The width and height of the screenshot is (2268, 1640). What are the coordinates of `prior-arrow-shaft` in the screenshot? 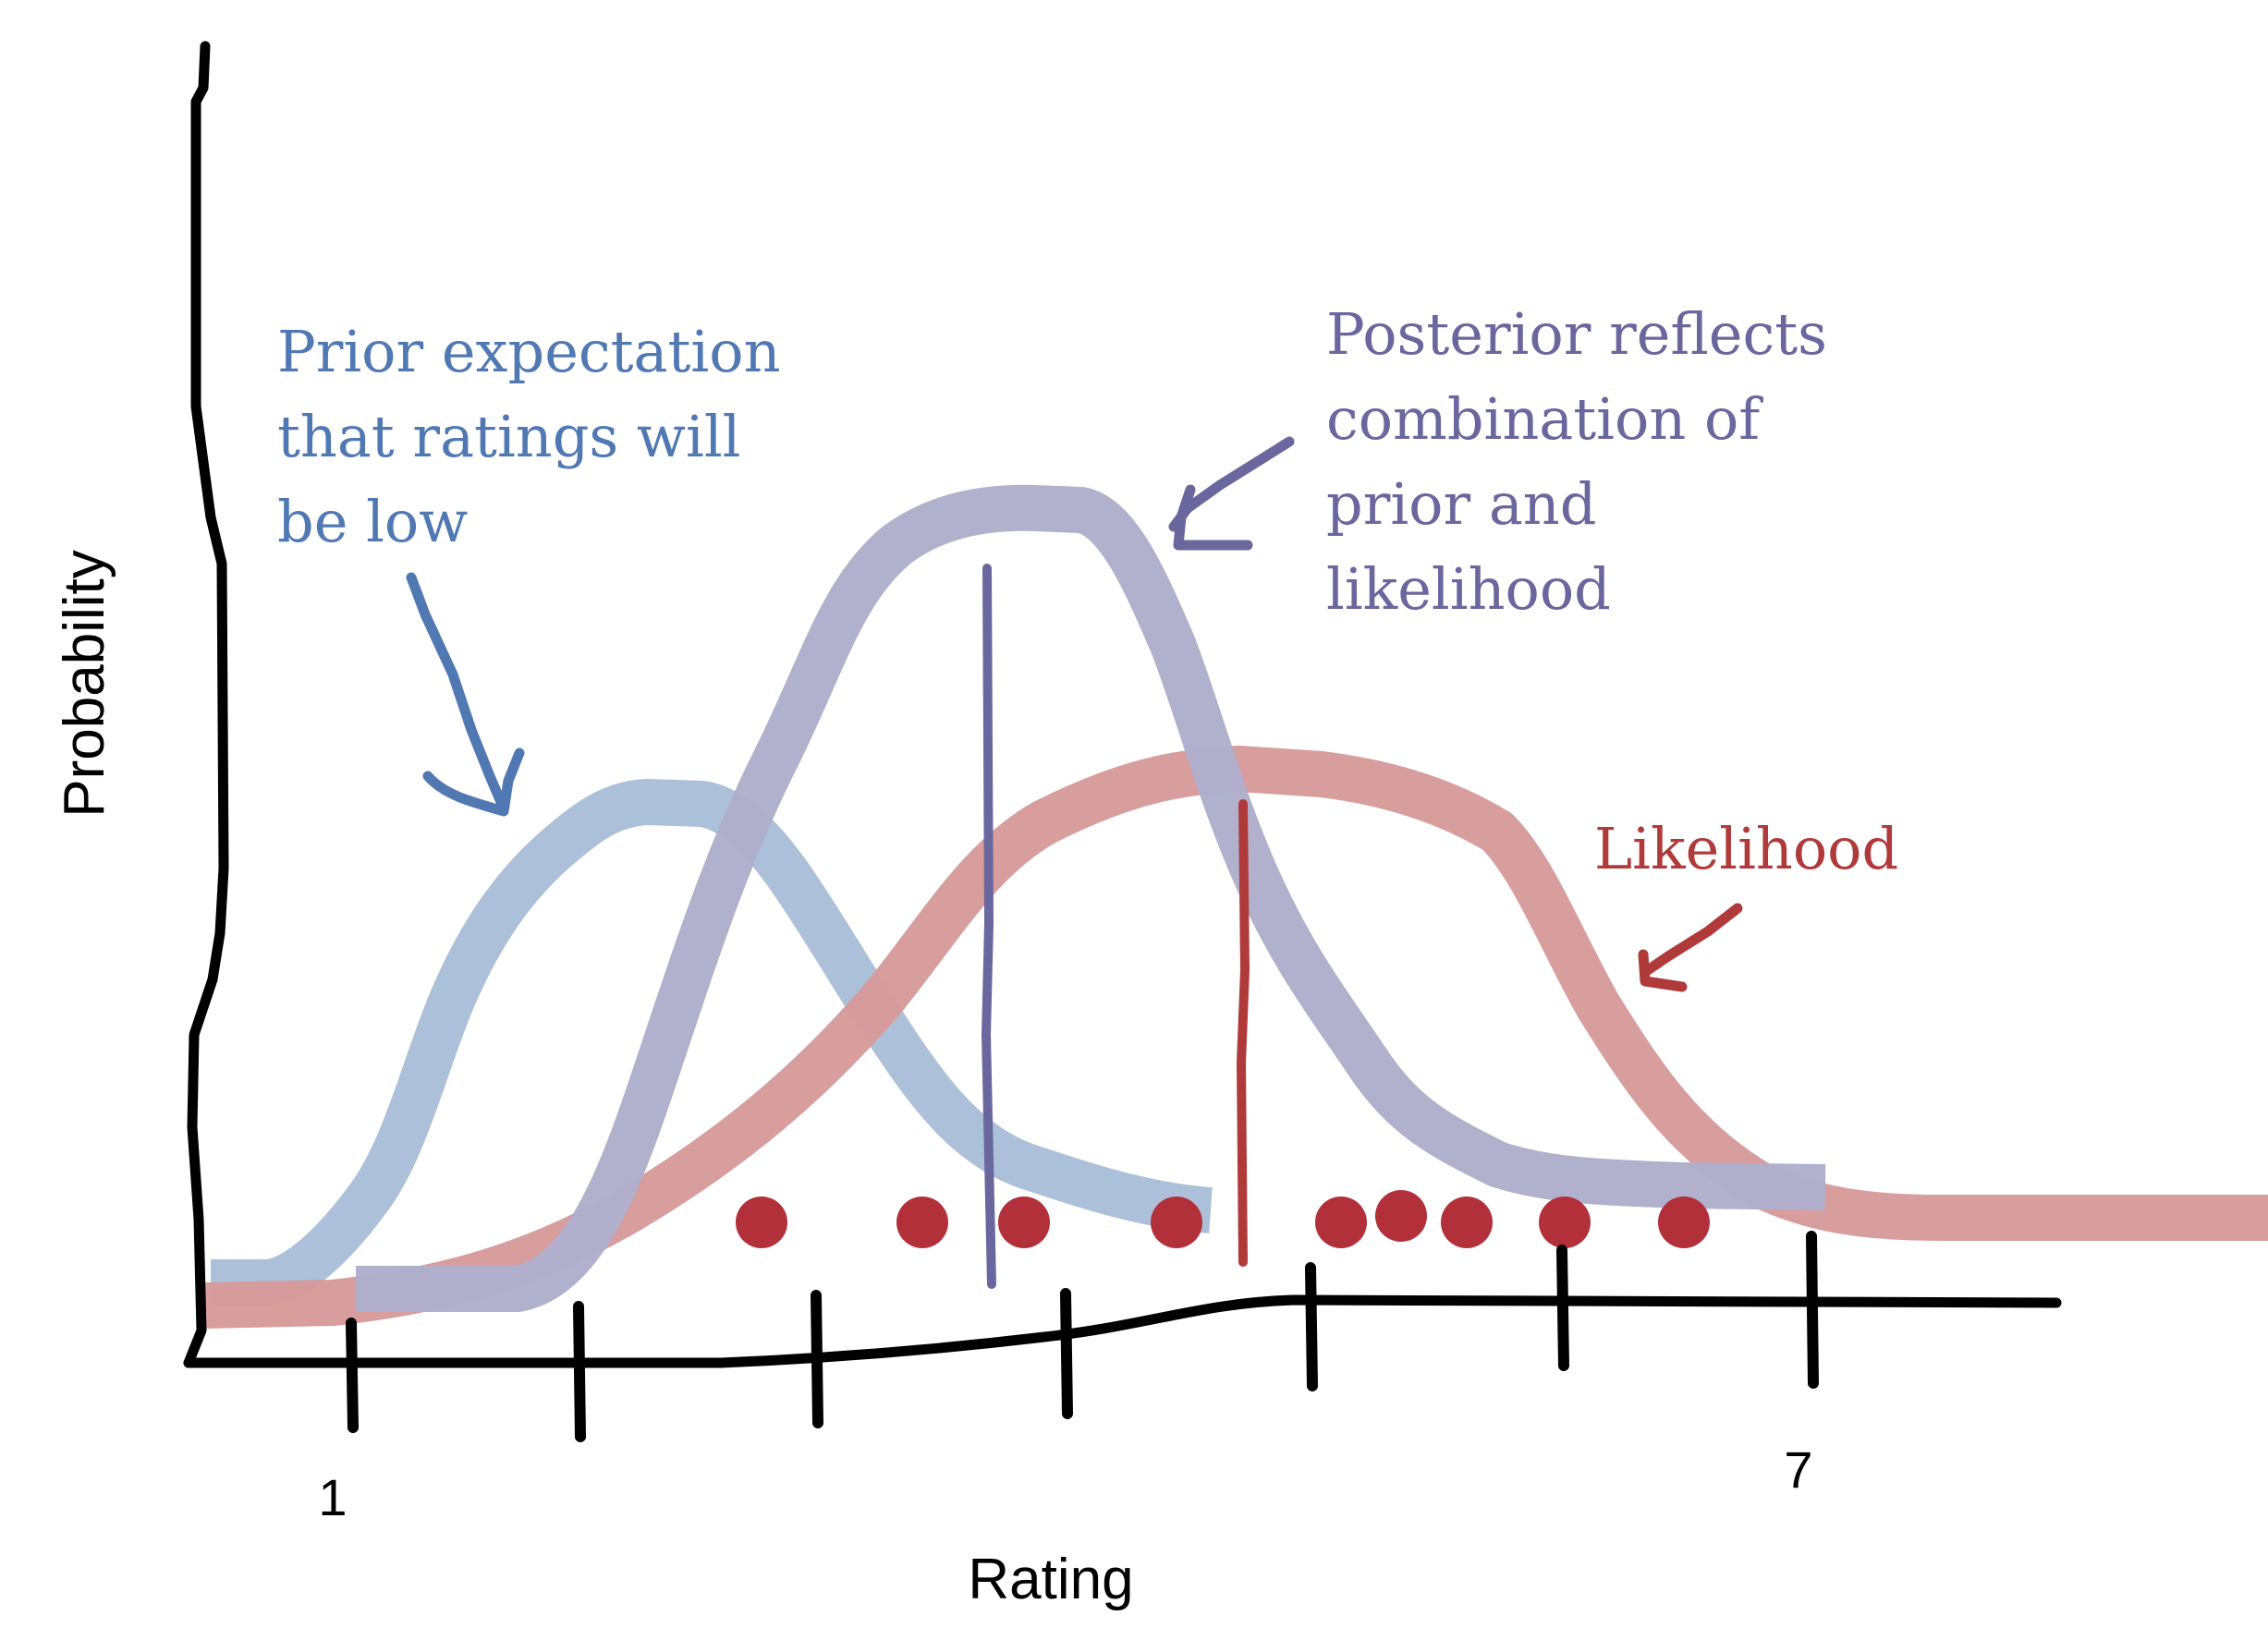 It's located at (458, 693).